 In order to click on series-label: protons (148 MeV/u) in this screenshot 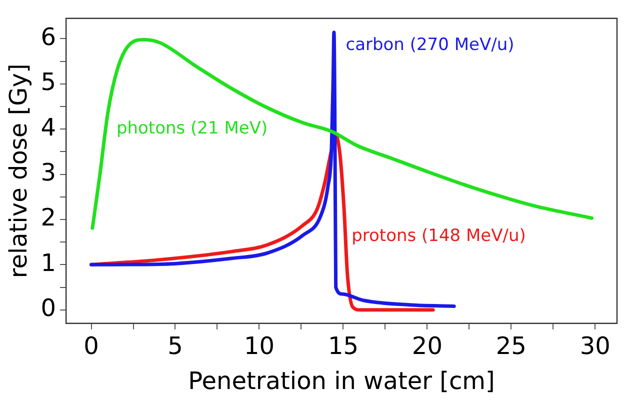, I will do `click(439, 236)`.